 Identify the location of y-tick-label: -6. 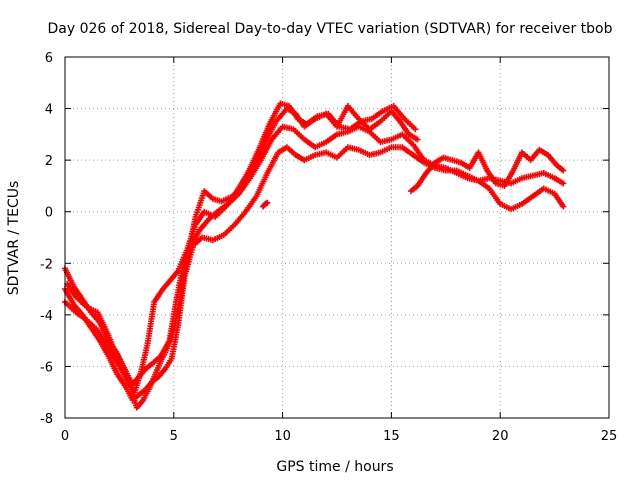
(46, 367).